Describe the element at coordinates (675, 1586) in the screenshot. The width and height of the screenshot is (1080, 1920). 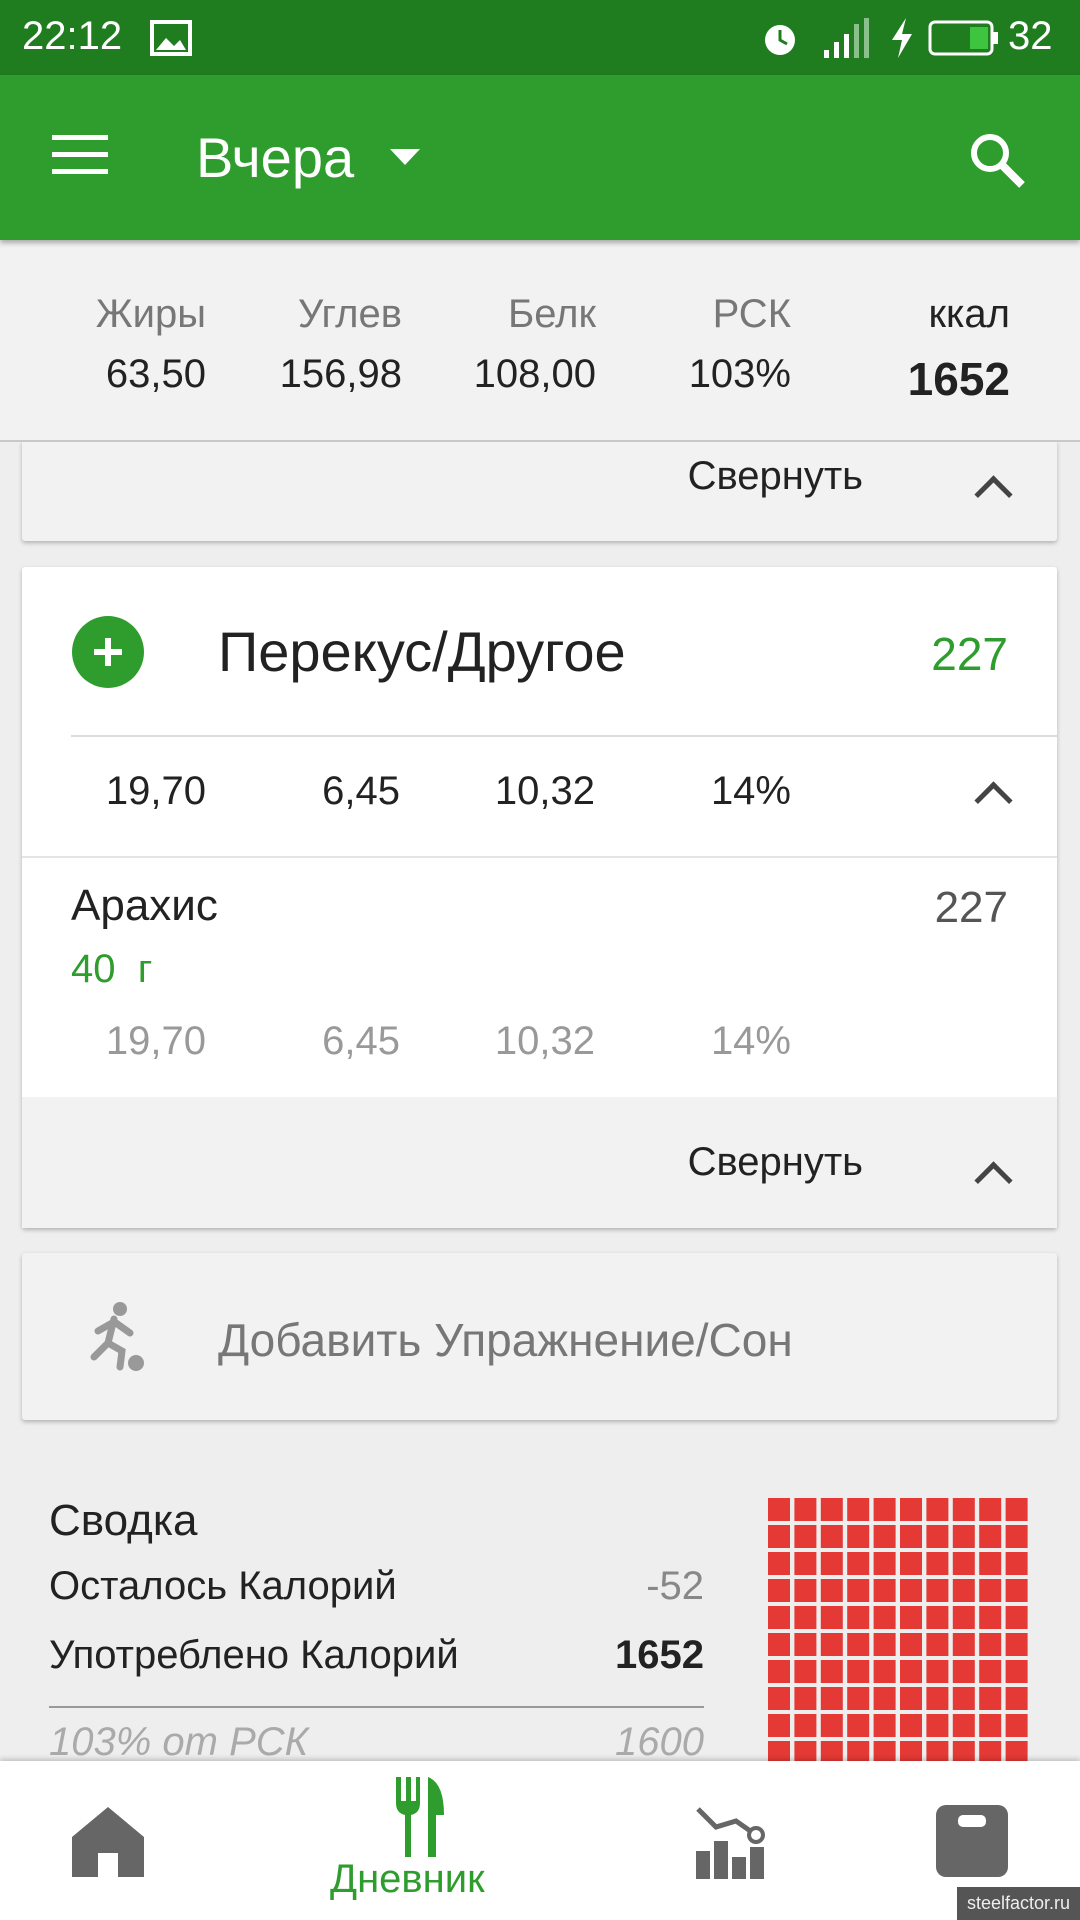
I see `summary-value: -52` at that location.